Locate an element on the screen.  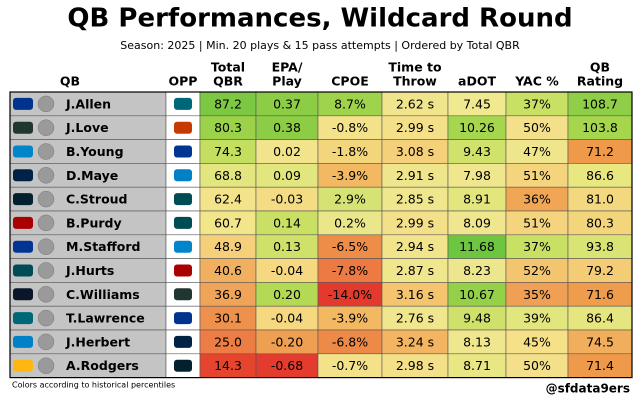
stat-value: 71.4 is located at coordinates (600, 365).